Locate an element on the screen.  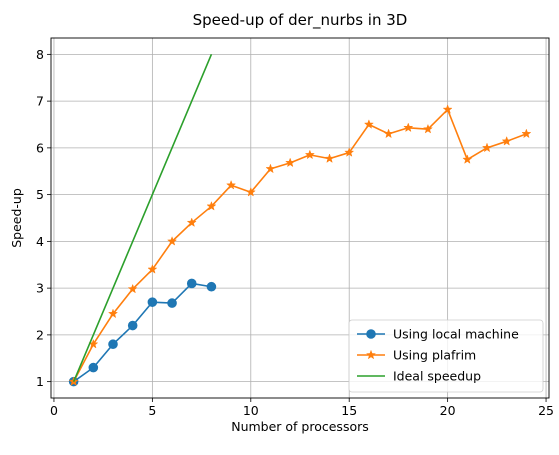
y-tick-label: 3 is located at coordinates (40, 288).